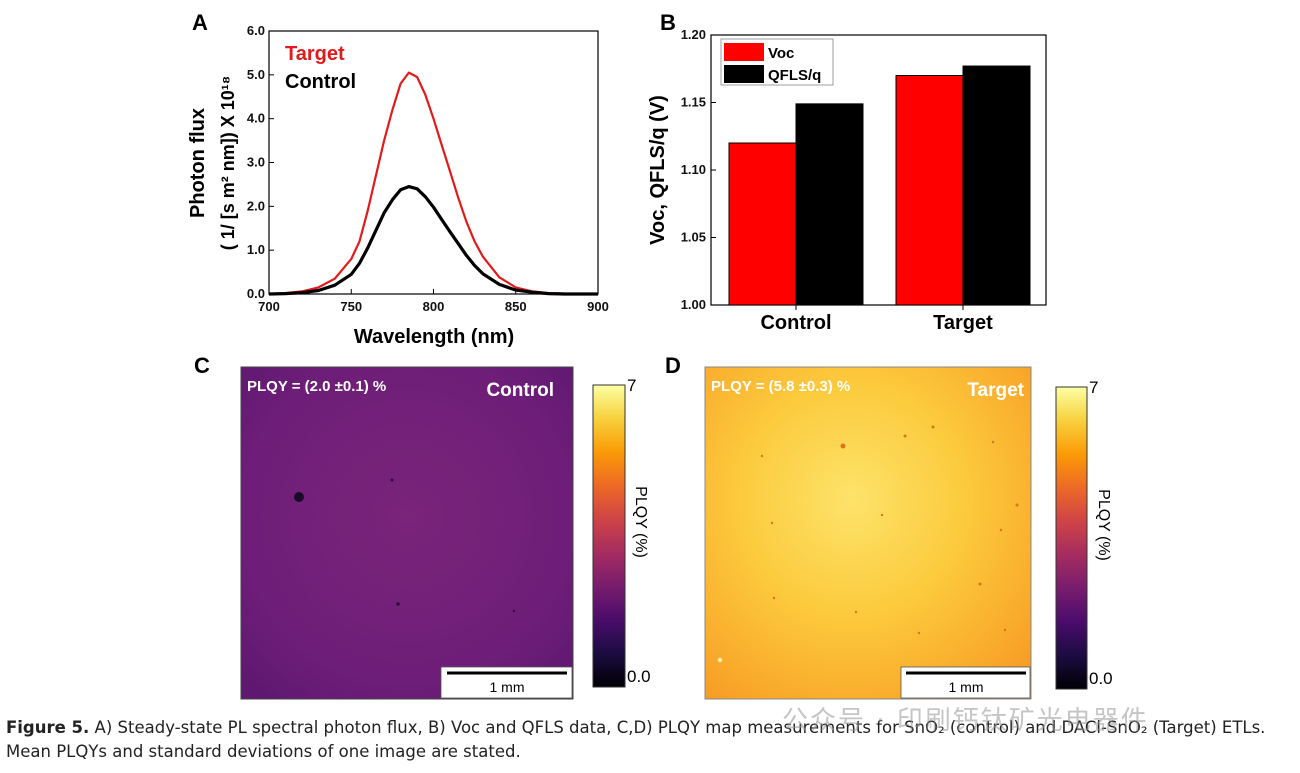 Image resolution: width=1300 pixels, height=773 pixels. What do you see at coordinates (433, 240) in the screenshot?
I see `series-line-control` at bounding box center [433, 240].